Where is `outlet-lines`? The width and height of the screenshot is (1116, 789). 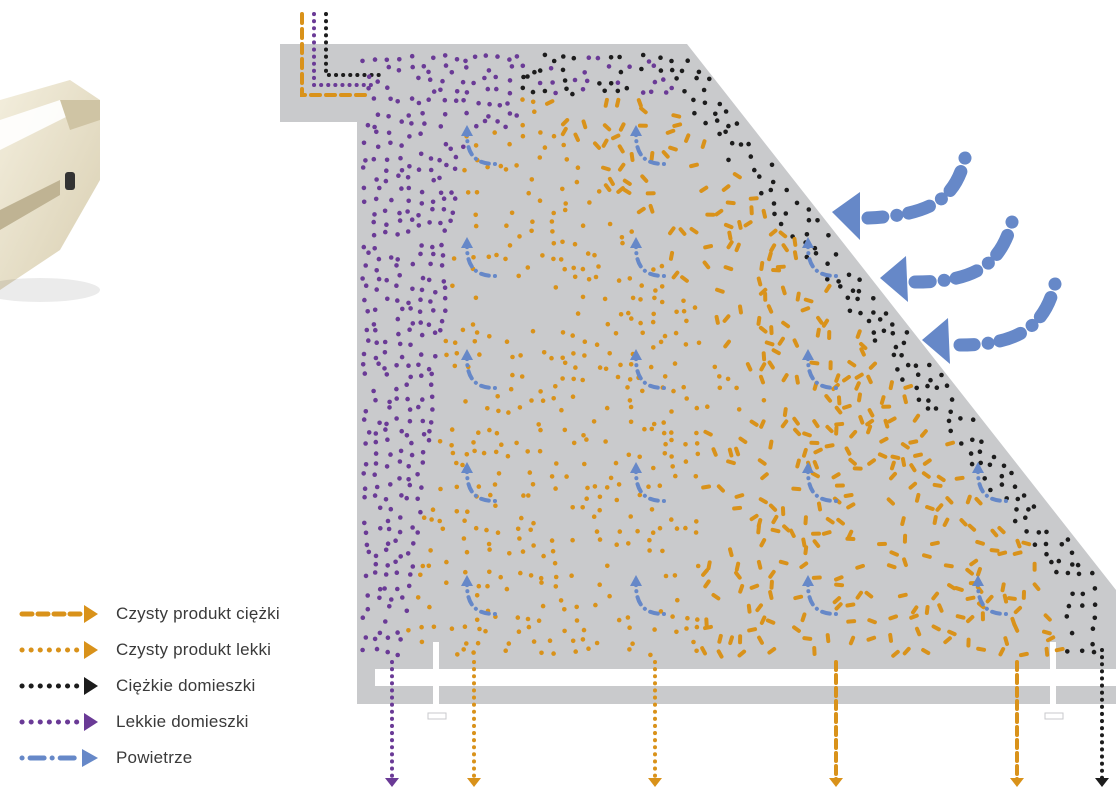
outlet-lines is located at coordinates (747, 717).